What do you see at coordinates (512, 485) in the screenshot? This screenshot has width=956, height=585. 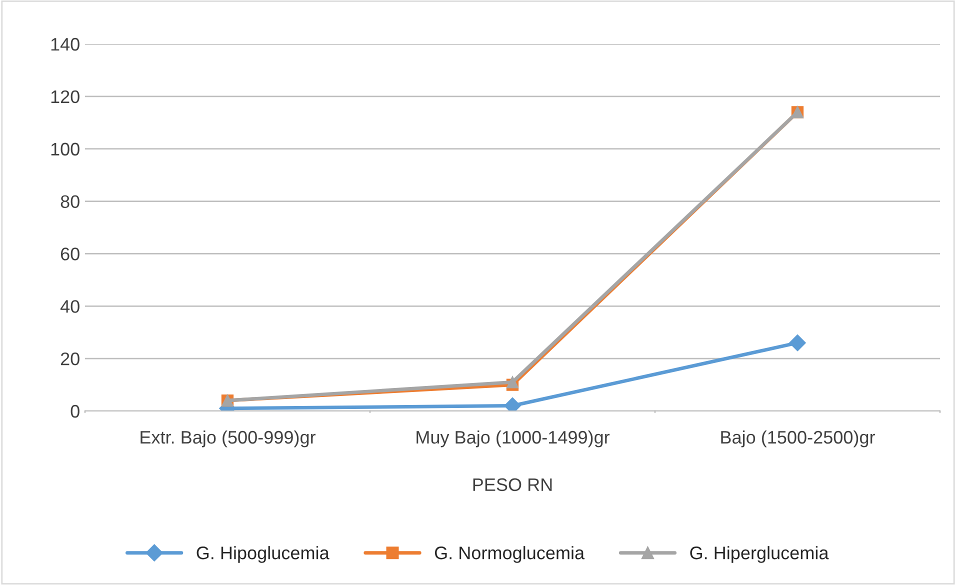 I see `x-axis-title: PESO RN` at bounding box center [512, 485].